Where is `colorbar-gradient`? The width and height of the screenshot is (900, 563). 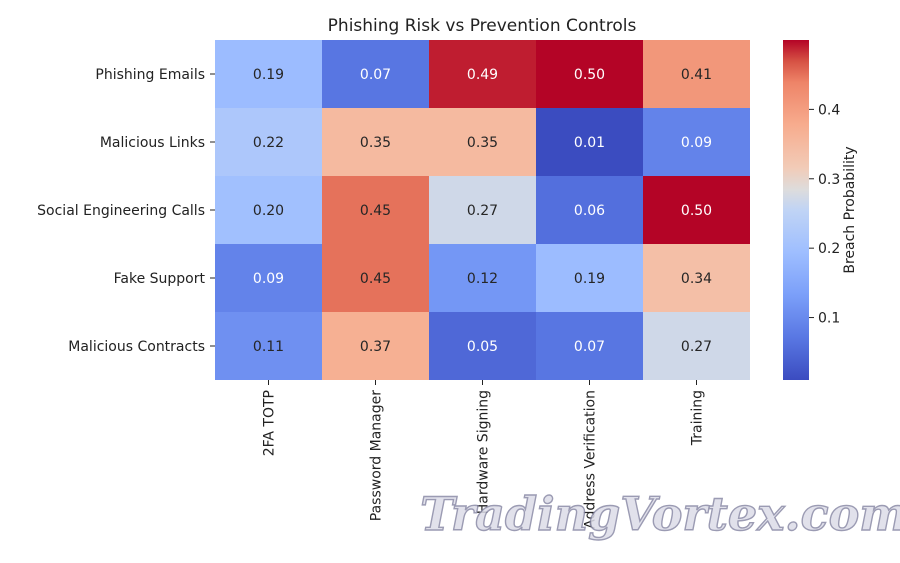 colorbar-gradient is located at coordinates (796, 210).